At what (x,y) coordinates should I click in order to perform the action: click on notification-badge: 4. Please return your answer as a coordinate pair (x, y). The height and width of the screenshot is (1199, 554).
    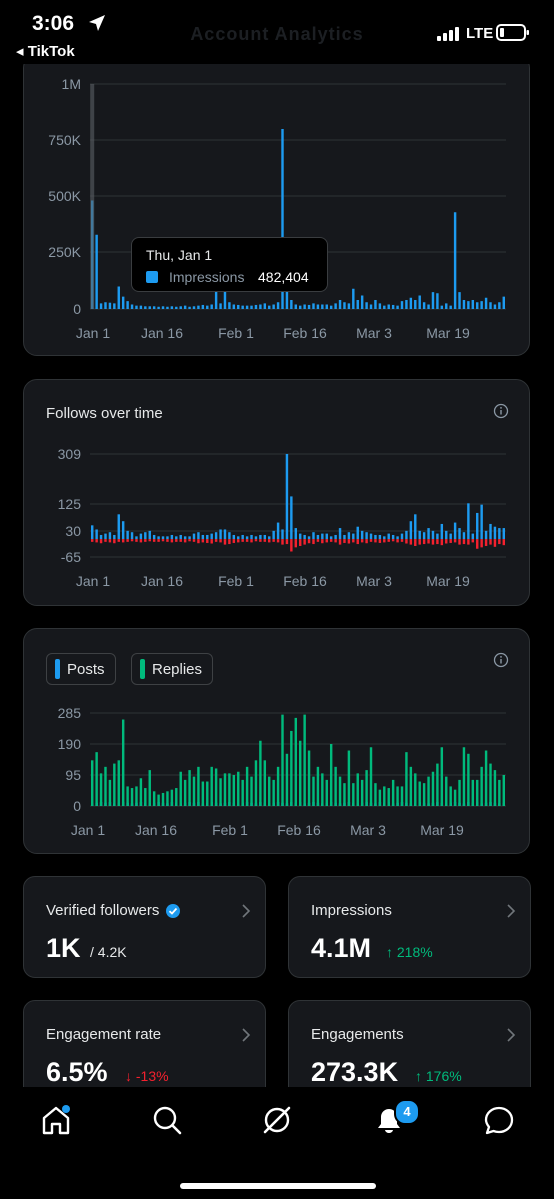
    Looking at the image, I should click on (407, 1112).